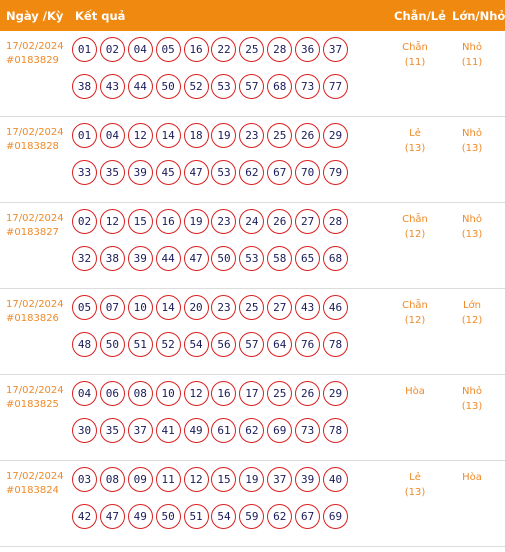  I want to click on number-ball: 08, so click(112, 479).